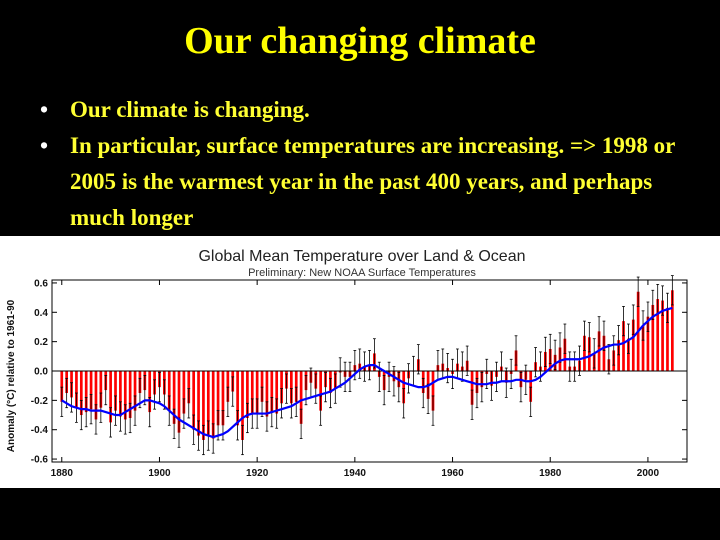 This screenshot has width=720, height=540. Describe the element at coordinates (452, 473) in the screenshot. I see `x-tick-label: 1960` at that location.